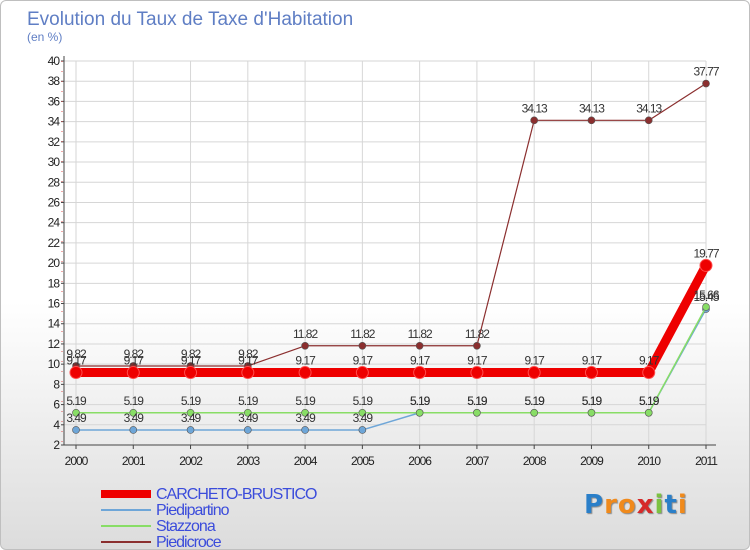 This screenshot has width=750, height=550. Describe the element at coordinates (54, 182) in the screenshot. I see `y-tick-label: 28` at that location.